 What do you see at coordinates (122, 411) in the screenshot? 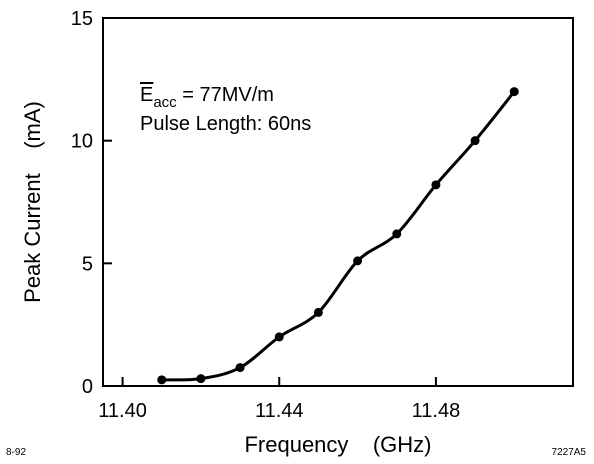
I see `x-tick-label: 11.40` at bounding box center [122, 411].